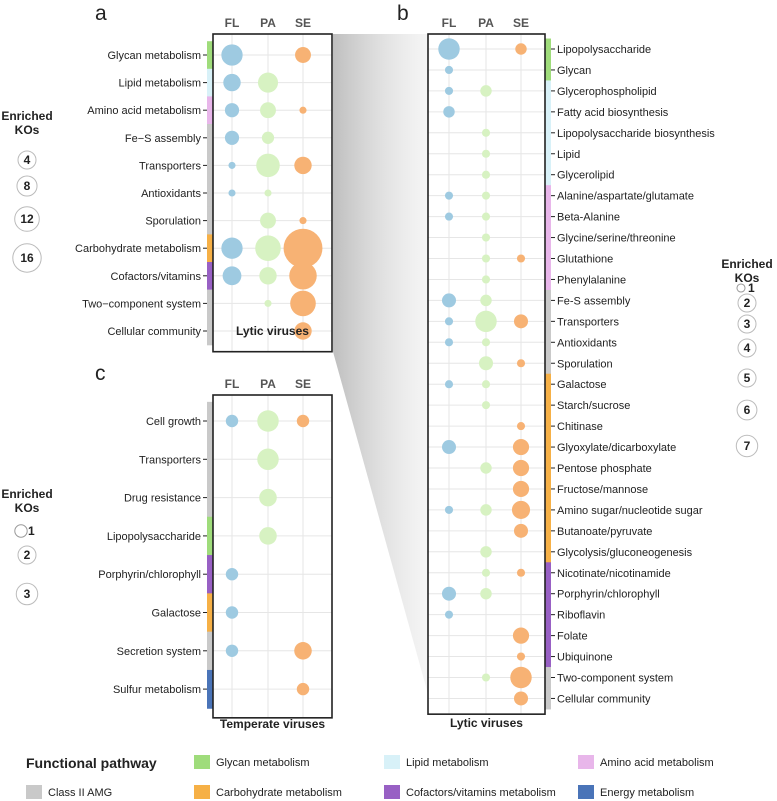 The image size is (777, 801). What do you see at coordinates (580, 427) in the screenshot?
I see `row-label: Chitinase` at bounding box center [580, 427].